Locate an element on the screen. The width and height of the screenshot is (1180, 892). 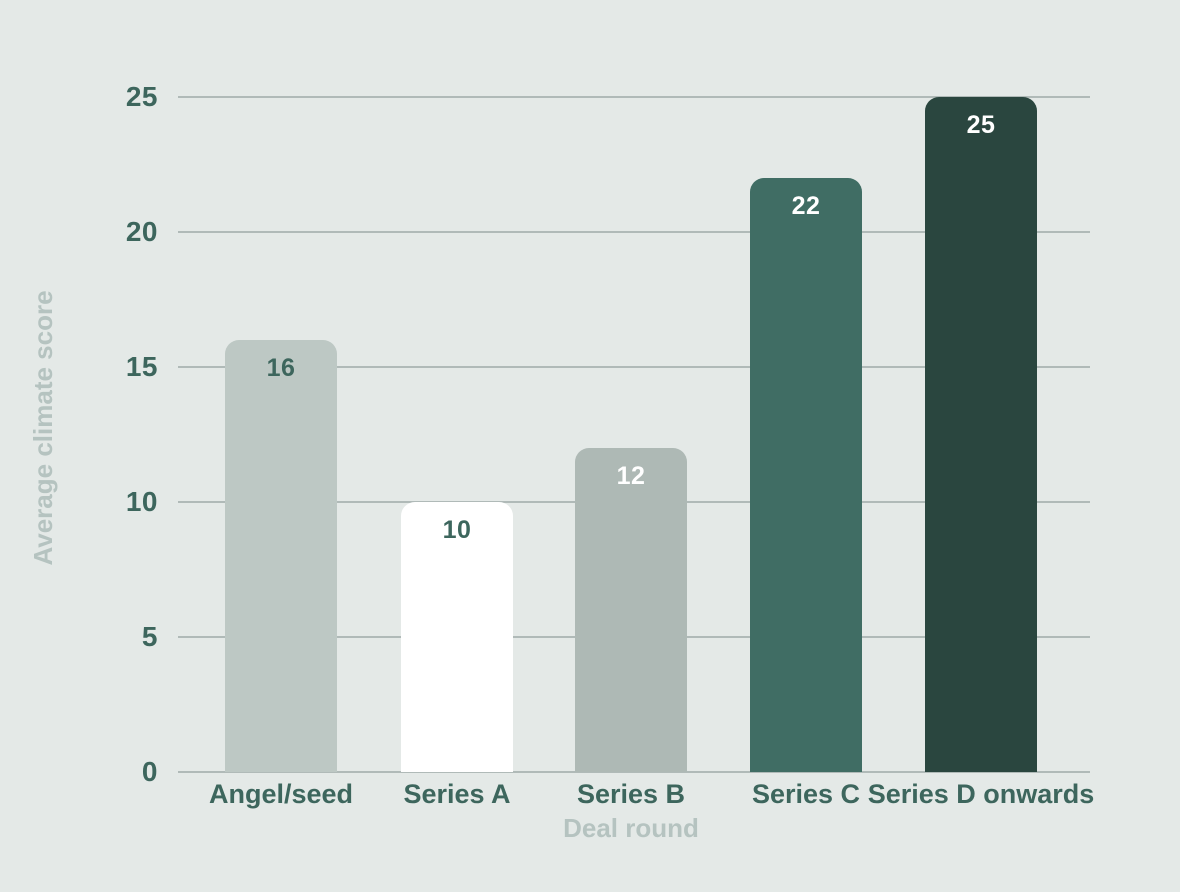
y-tick-label-10: 10 is located at coordinates (141, 501).